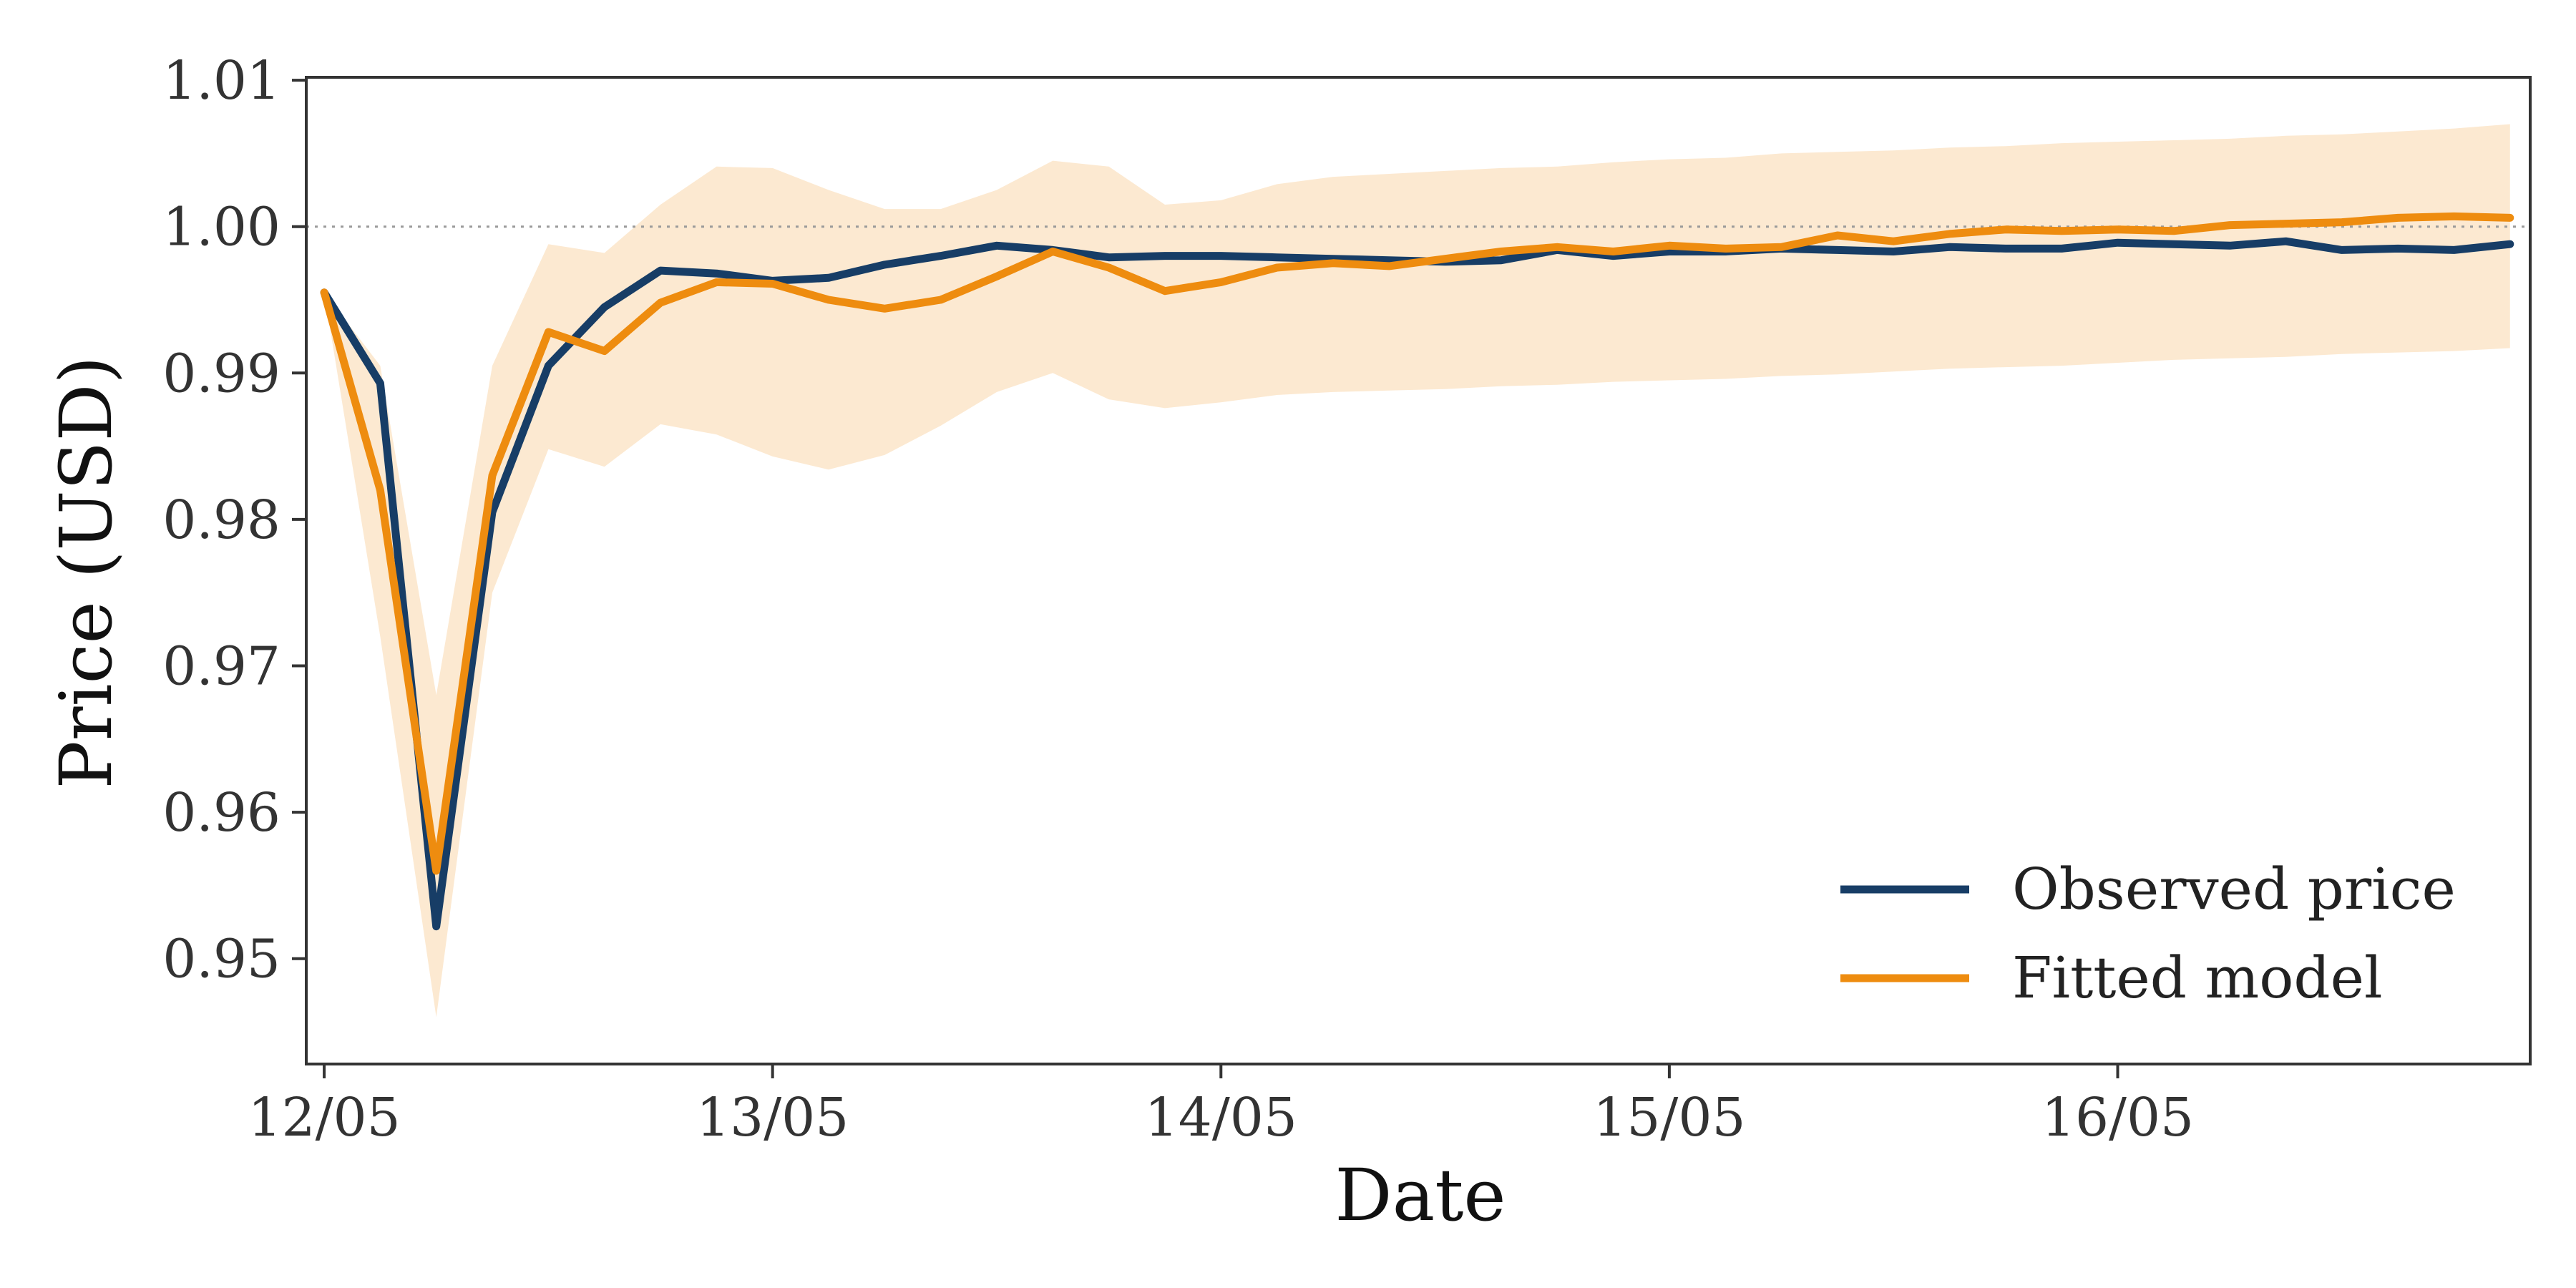  What do you see at coordinates (221, 81) in the screenshot?
I see `y-tick-label: 1.01` at bounding box center [221, 81].